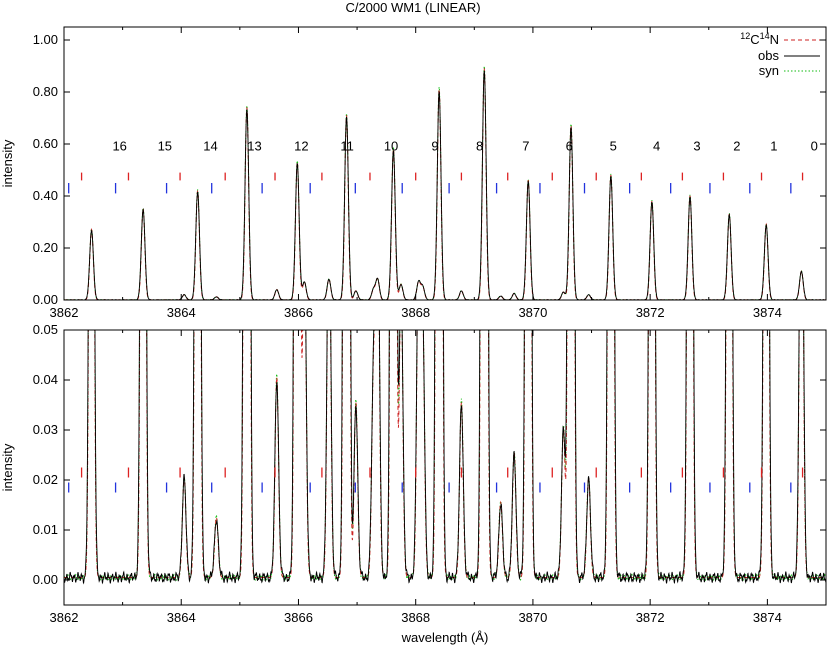 Image resolution: width=827 pixels, height=649 pixels. I want to click on branch-label: 14, so click(210, 146).